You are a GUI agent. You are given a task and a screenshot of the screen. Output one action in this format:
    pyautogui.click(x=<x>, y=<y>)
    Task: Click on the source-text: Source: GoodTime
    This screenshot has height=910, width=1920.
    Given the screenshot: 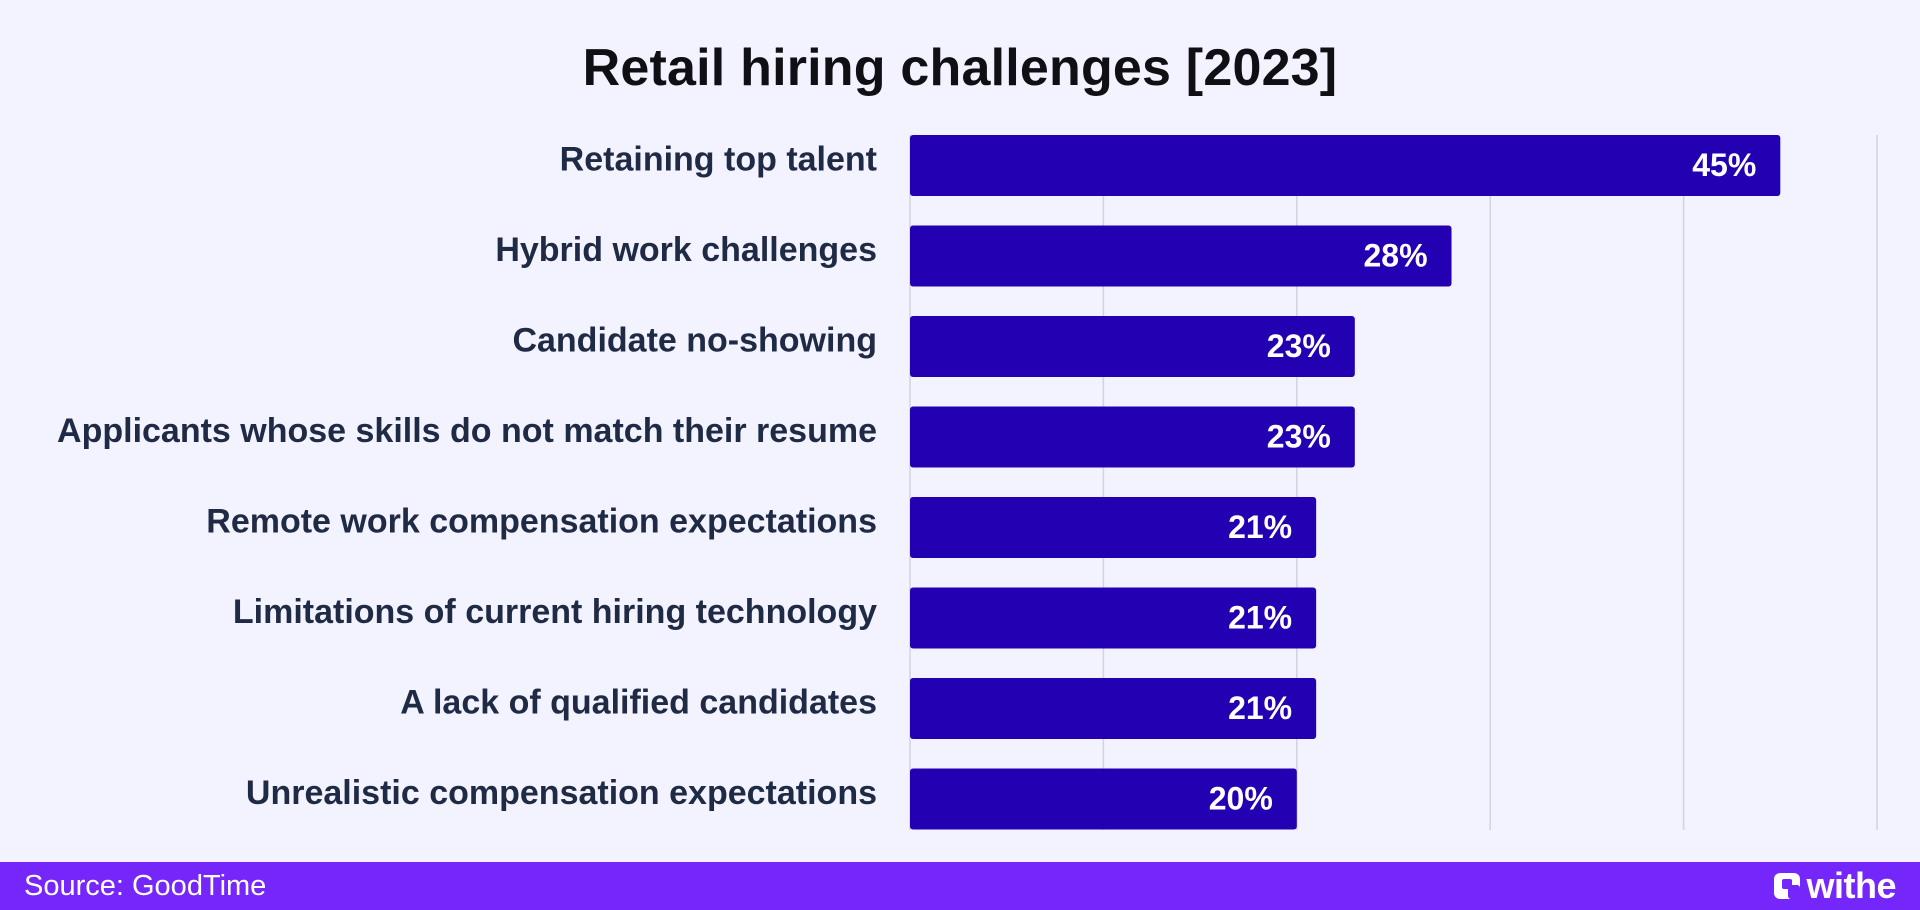 What is the action you would take?
    pyautogui.click(x=145, y=886)
    